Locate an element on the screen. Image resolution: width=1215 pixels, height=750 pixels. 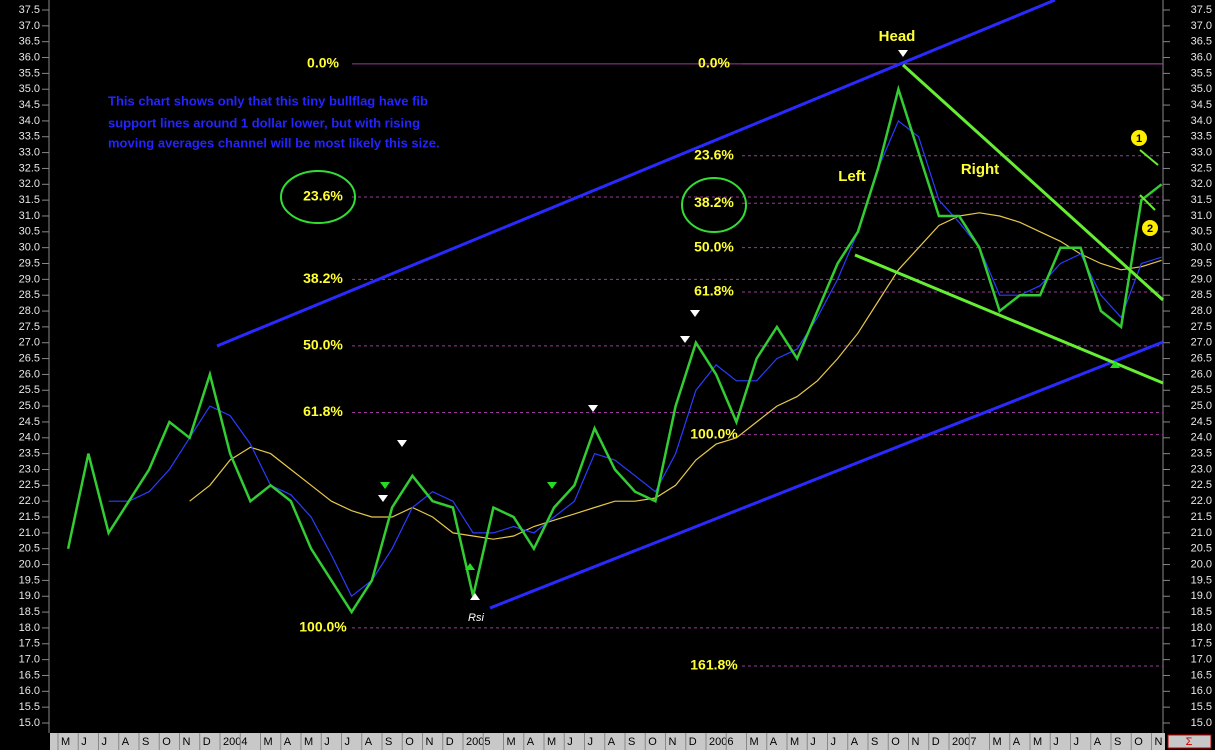
y-tick-label: 34.5 is located at coordinates (29, 105).